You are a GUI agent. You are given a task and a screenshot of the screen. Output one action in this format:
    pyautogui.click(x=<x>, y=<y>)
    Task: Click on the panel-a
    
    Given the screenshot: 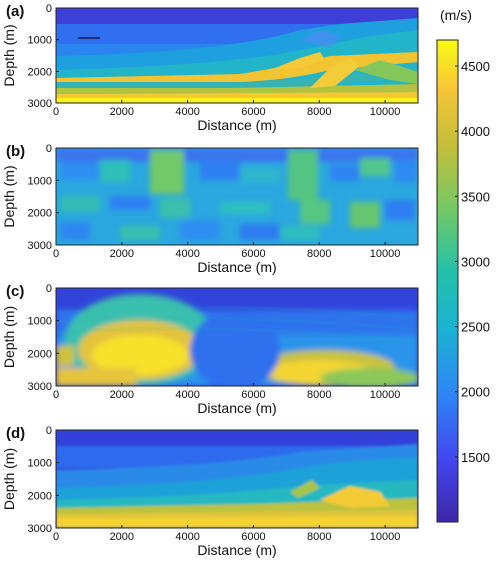 What is the action you would take?
    pyautogui.click(x=237, y=55)
    